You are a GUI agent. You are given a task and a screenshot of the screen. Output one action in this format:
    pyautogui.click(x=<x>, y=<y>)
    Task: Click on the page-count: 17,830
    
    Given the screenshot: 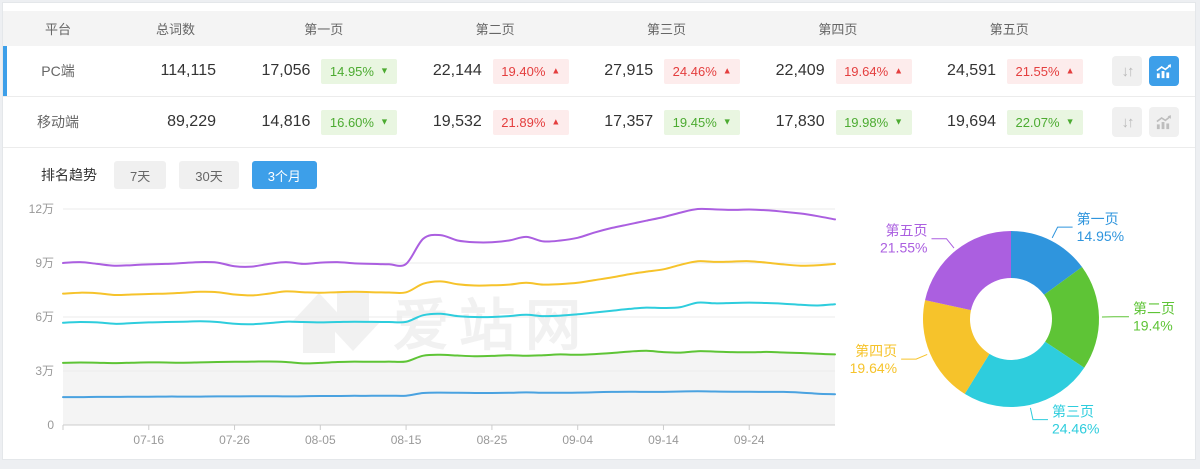 What is the action you would take?
    pyautogui.click(x=800, y=121)
    